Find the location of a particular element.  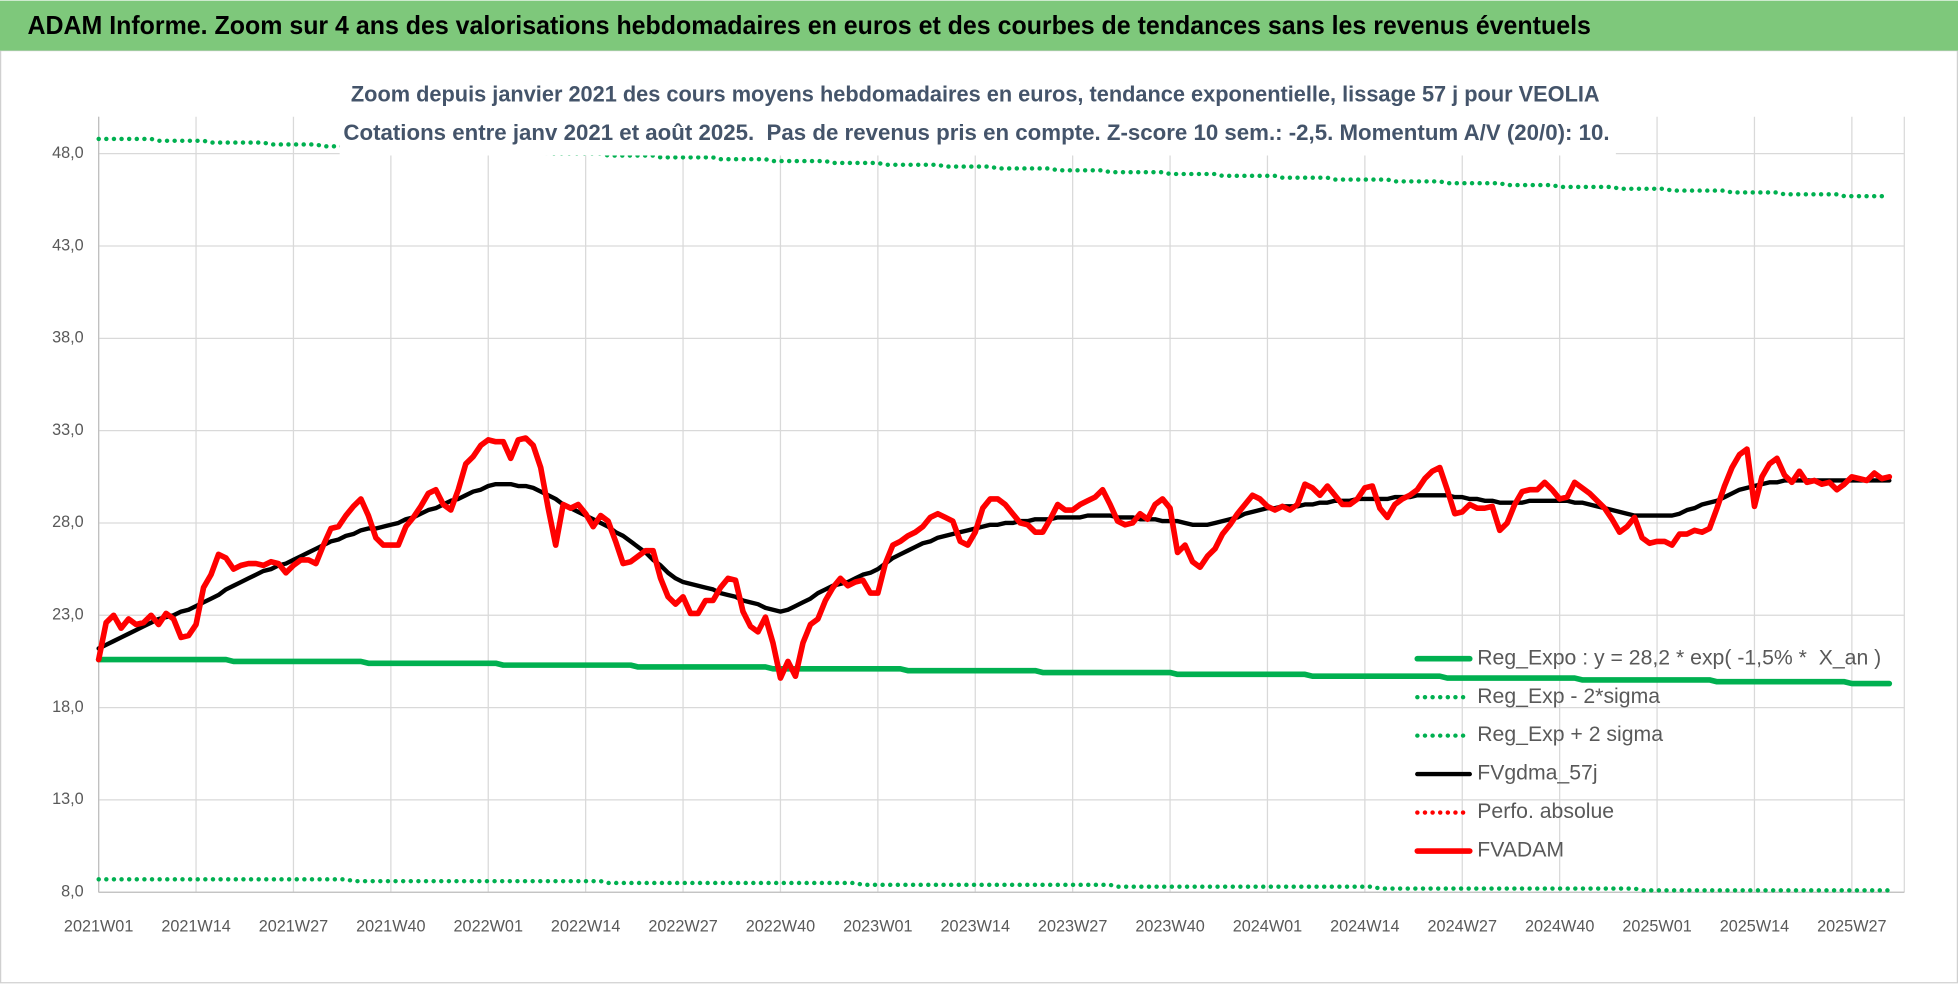

x-tick-label: 2021W14 is located at coordinates (195, 926).